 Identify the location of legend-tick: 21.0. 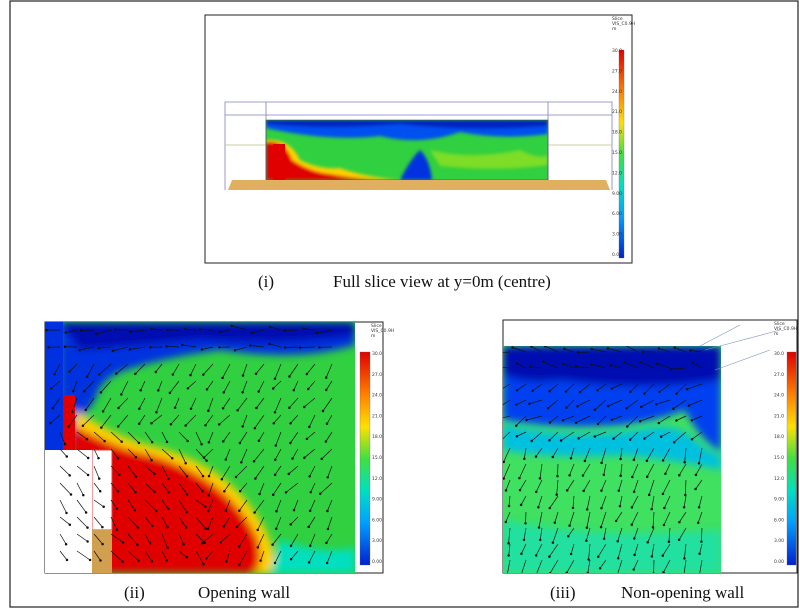
(377, 416).